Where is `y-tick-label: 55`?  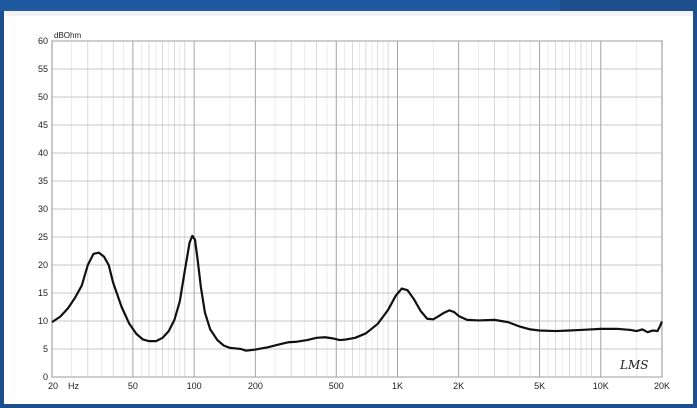
y-tick-label: 55 is located at coordinates (43, 69).